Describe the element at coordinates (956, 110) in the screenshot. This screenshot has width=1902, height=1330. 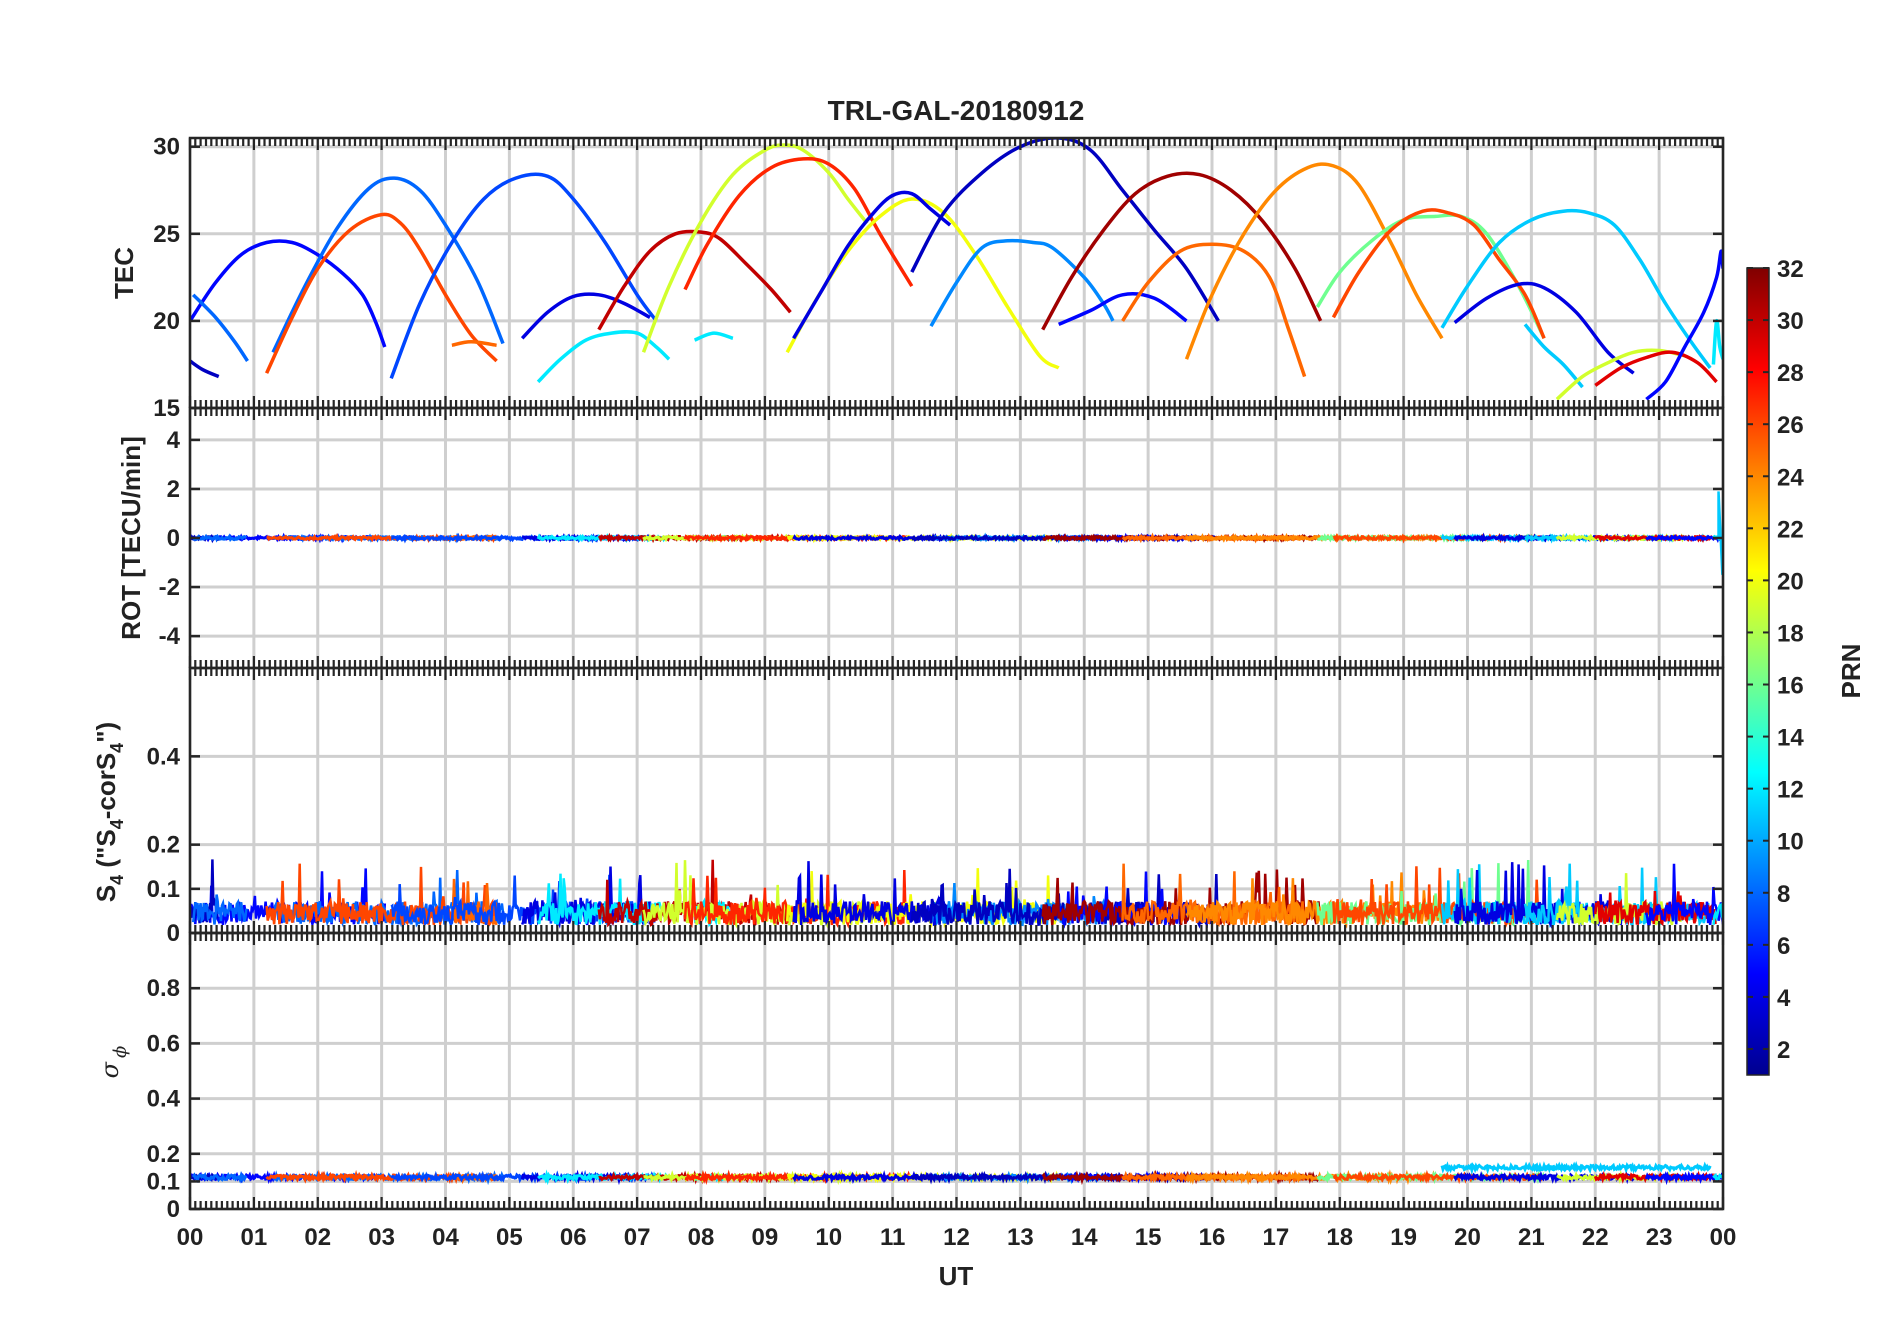
I see `chart-title: TRL-GAL-20180912` at that location.